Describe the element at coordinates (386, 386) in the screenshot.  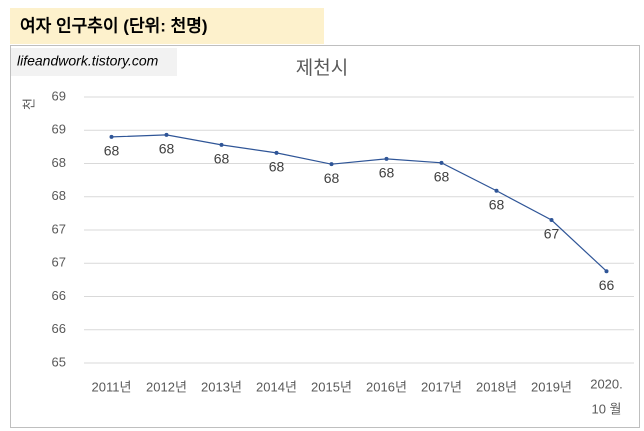
I see `x-tick-label: 2016년` at that location.